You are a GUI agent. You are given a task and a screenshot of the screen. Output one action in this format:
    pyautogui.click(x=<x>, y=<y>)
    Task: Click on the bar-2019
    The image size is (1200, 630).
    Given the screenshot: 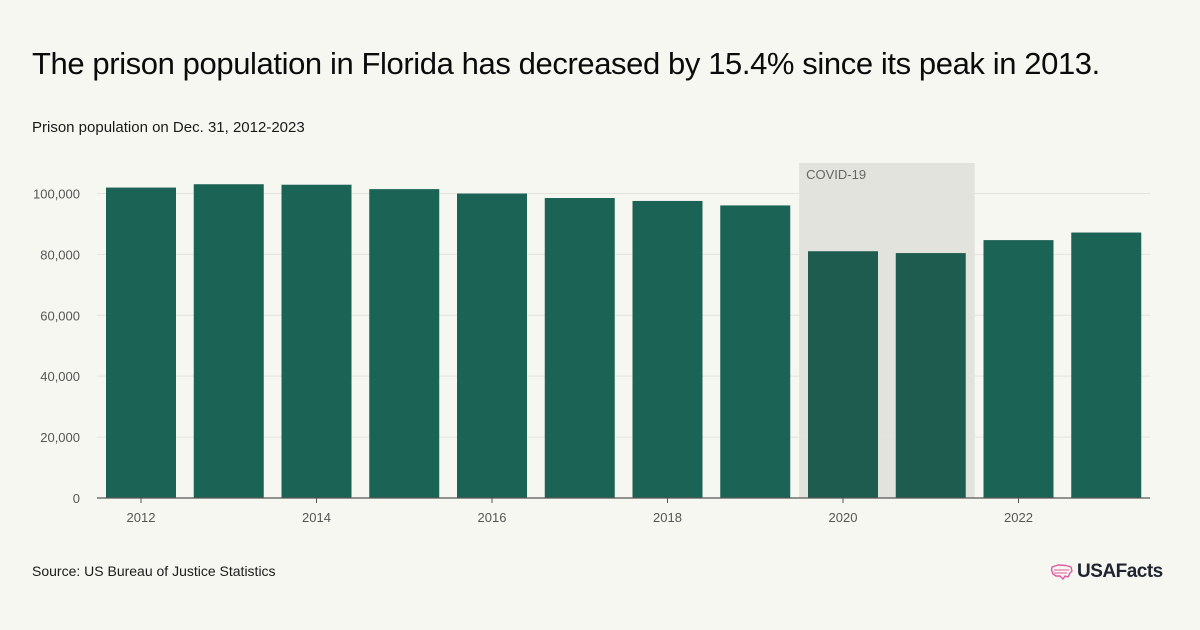 What is the action you would take?
    pyautogui.click(x=755, y=351)
    